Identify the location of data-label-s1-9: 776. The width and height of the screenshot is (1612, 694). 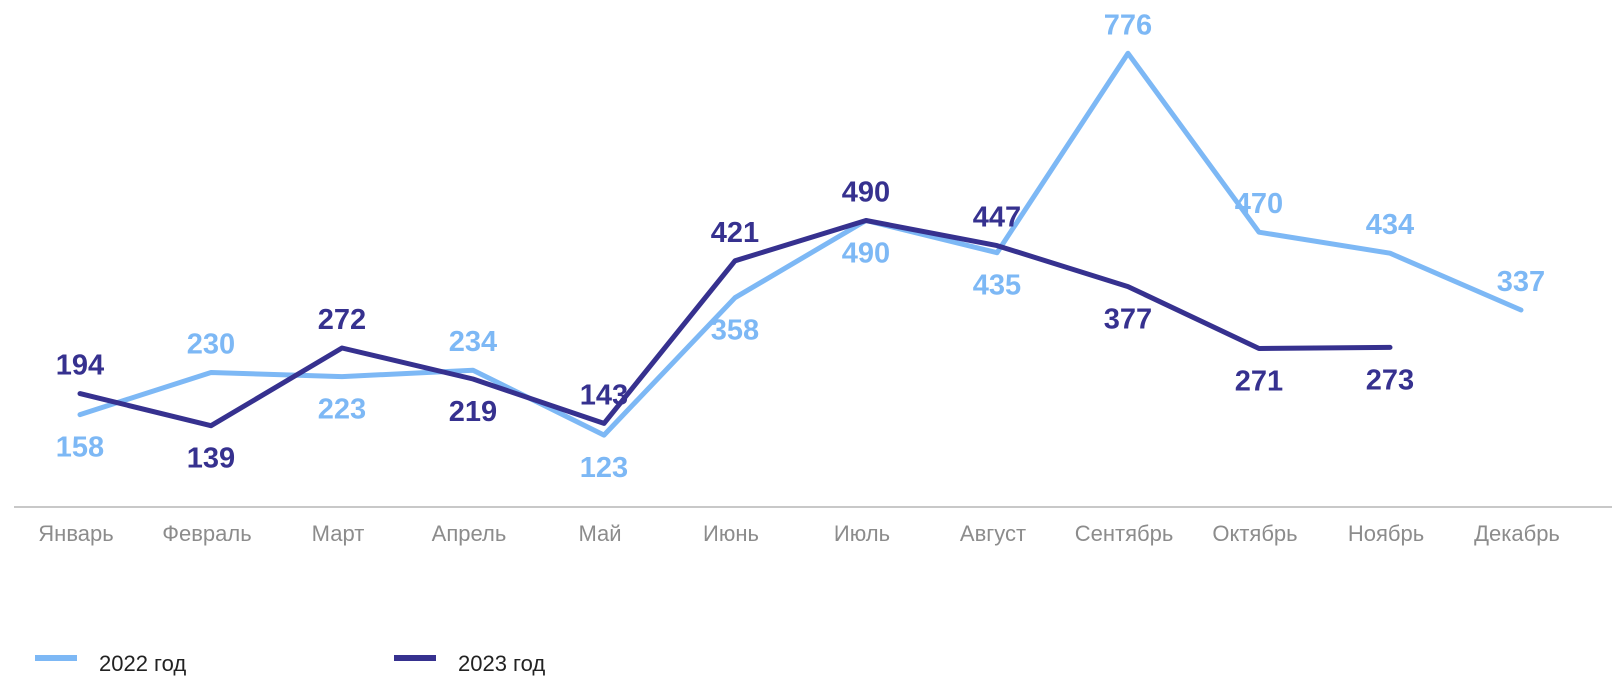
(1128, 25).